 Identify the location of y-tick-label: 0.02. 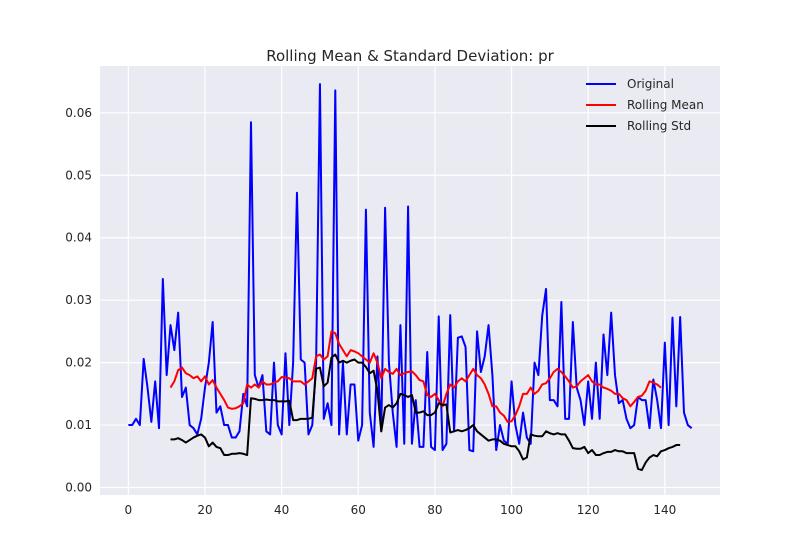
(78, 363).